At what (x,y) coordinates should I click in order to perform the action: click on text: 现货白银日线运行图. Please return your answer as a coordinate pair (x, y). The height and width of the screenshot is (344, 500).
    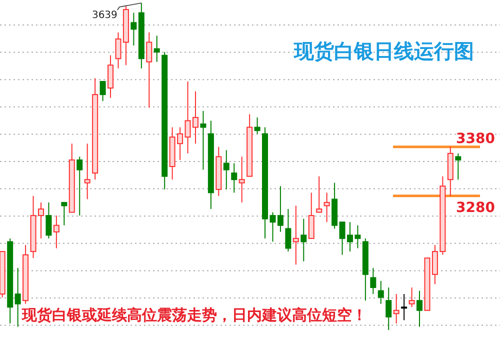
    Looking at the image, I should click on (383, 51).